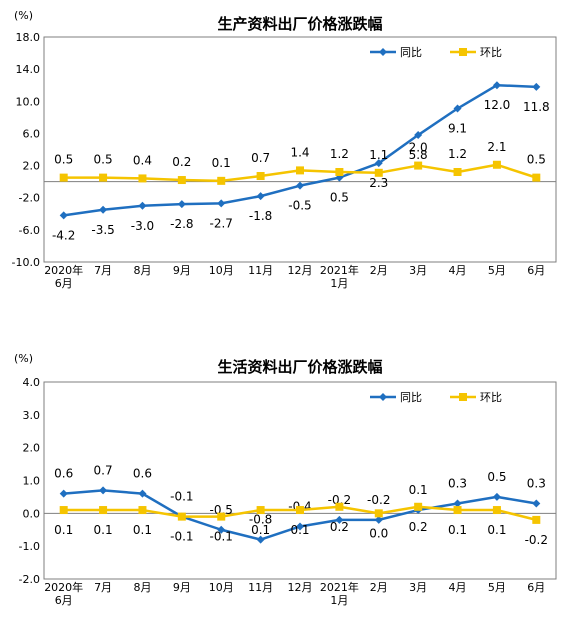  Describe the element at coordinates (418, 155) in the screenshot. I see `data-label-yoy: 5.8` at that location.